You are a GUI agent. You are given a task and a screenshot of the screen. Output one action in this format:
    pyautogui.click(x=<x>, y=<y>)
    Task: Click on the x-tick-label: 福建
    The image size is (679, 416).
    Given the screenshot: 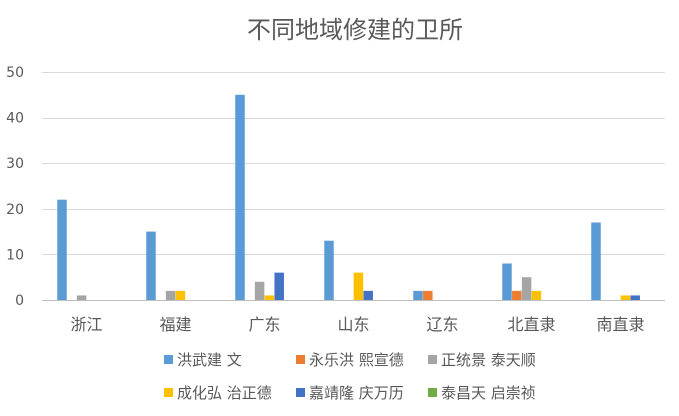 What is the action you would take?
    pyautogui.click(x=175, y=324)
    